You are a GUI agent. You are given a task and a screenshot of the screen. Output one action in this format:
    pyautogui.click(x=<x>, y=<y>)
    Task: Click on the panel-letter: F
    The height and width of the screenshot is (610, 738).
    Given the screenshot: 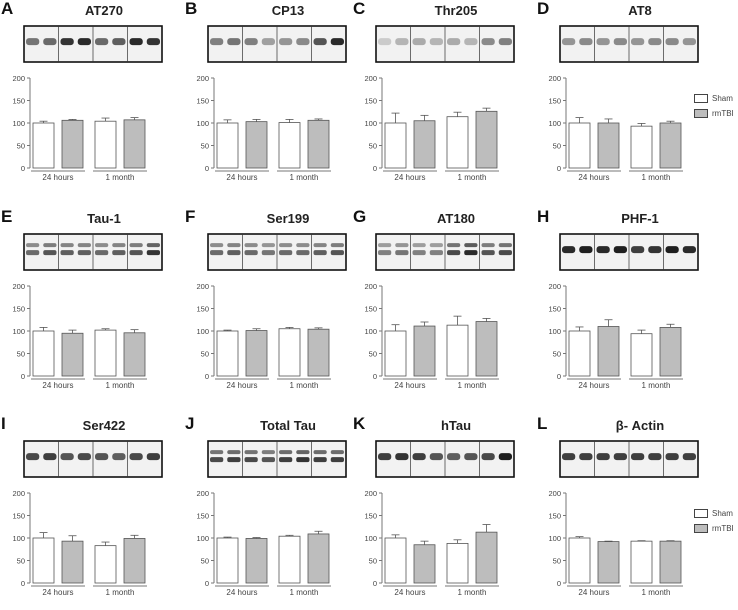 What is the action you would take?
    pyautogui.click(x=190, y=216)
    